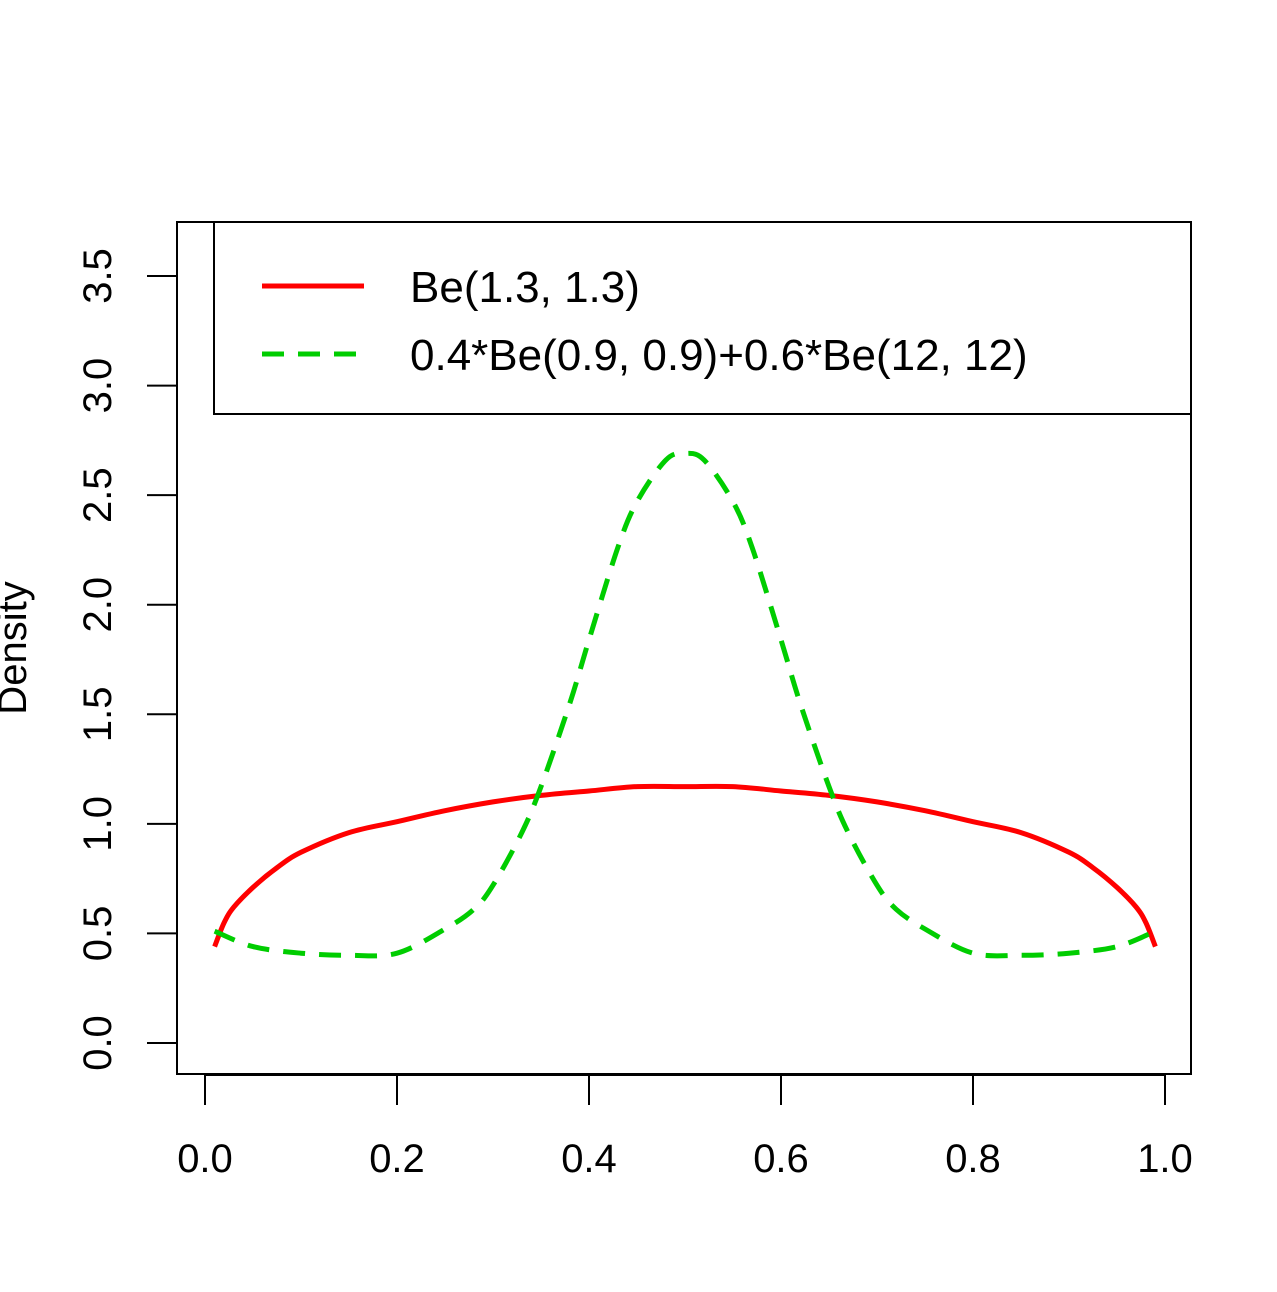  I want to click on legend-label-2: 0.4*Be(0.9, 0.9)+0.6*Be(12, 12), so click(719, 355).